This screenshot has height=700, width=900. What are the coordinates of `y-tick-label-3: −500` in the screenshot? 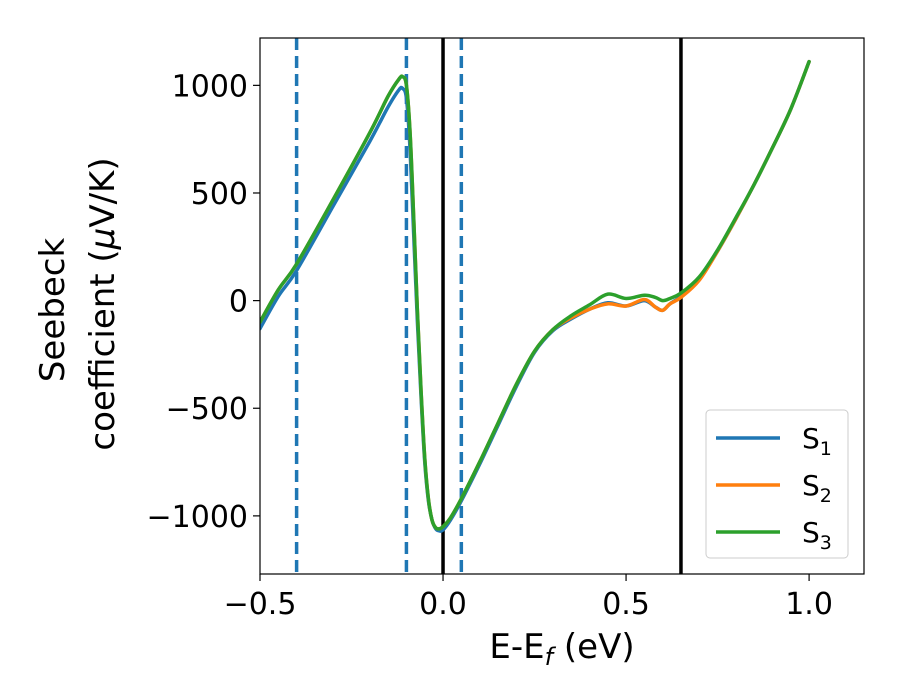 It's located at (207, 409).